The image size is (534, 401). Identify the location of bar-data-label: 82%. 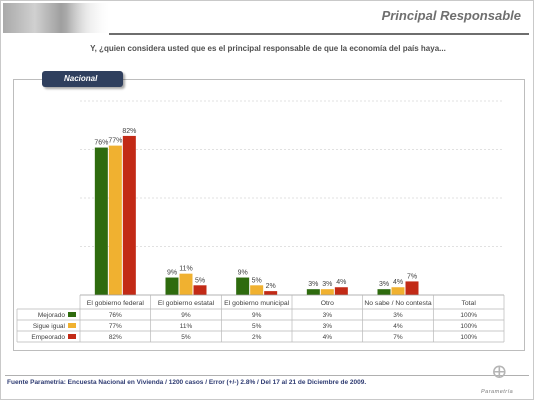
(129, 131).